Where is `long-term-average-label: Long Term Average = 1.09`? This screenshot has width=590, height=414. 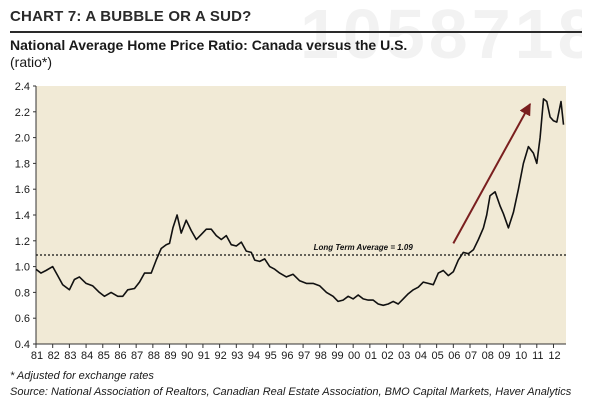 long-term-average-label: Long Term Average = 1.09 is located at coordinates (364, 247).